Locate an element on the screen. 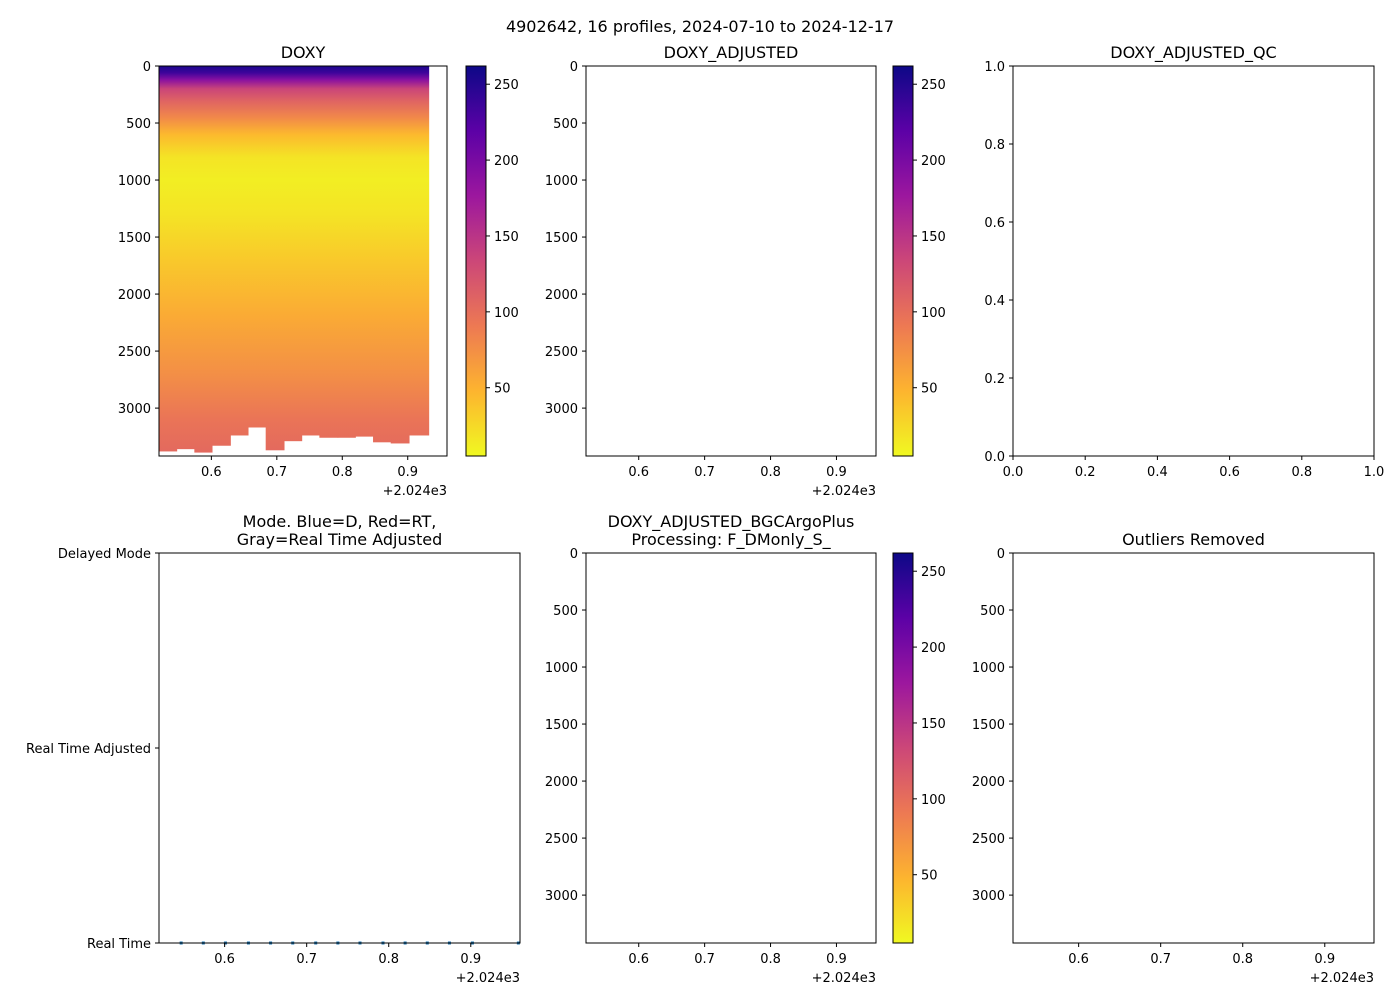 This screenshot has height=1000, width=1400. x-tick-label: 0.2 is located at coordinates (1085, 472).